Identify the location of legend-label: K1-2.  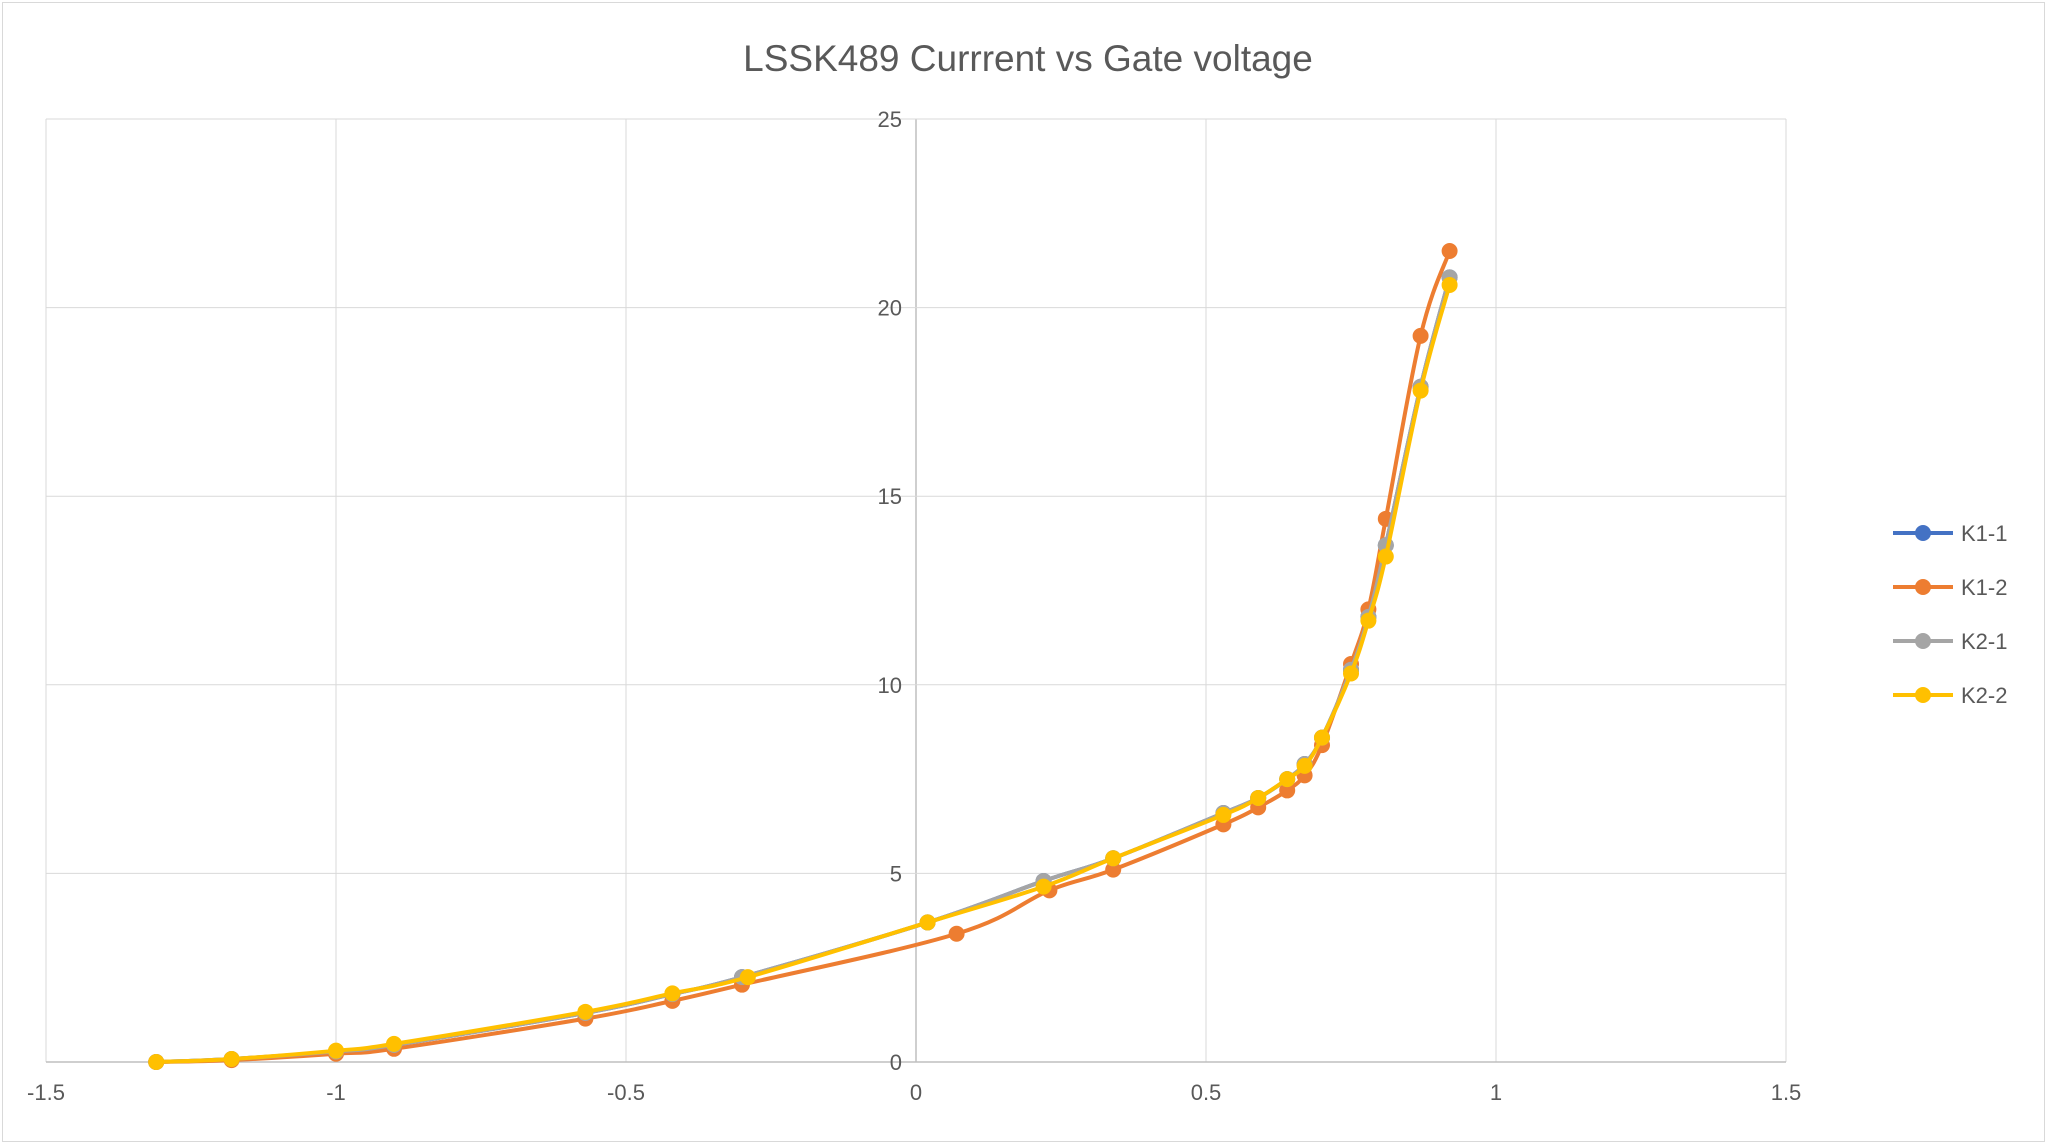
(1984, 587).